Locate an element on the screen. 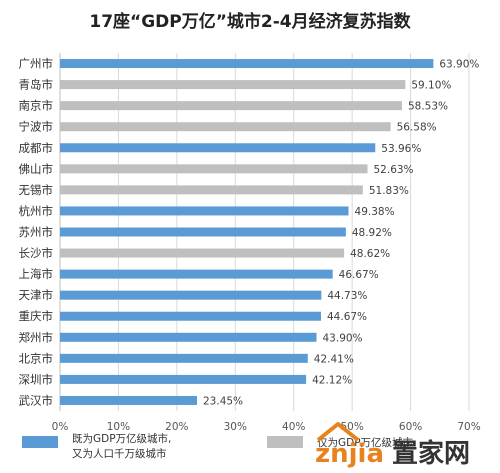 The width and height of the screenshot is (500, 473). category-label: 苏州市 is located at coordinates (36, 232).